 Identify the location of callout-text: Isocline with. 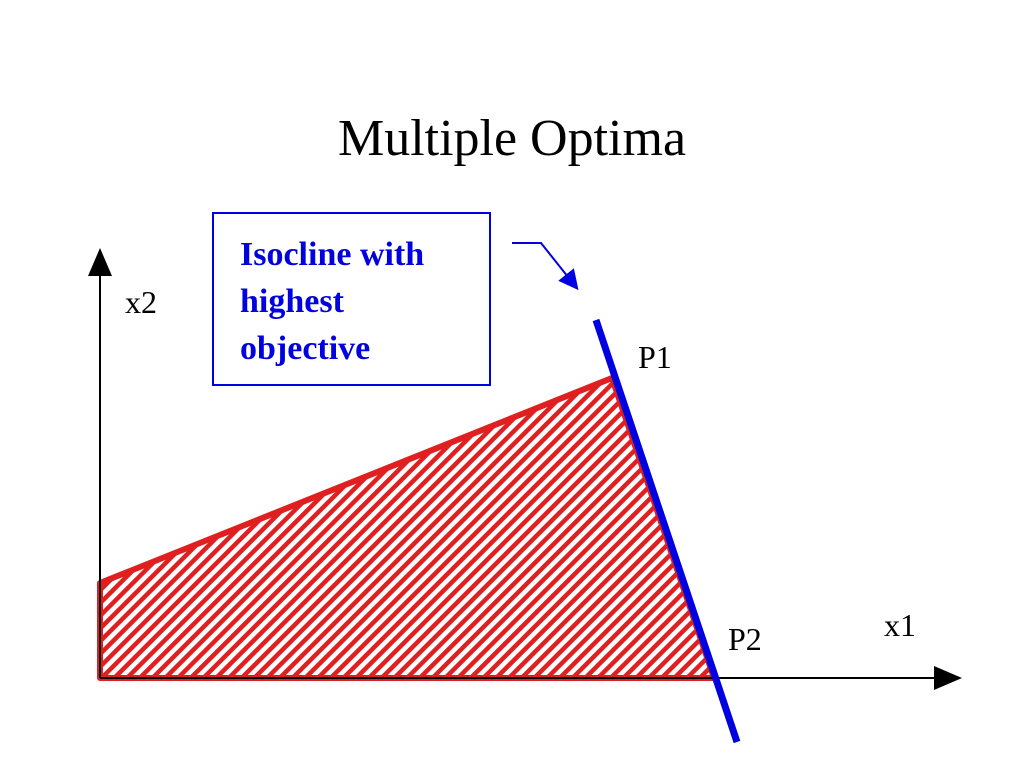
(332, 254).